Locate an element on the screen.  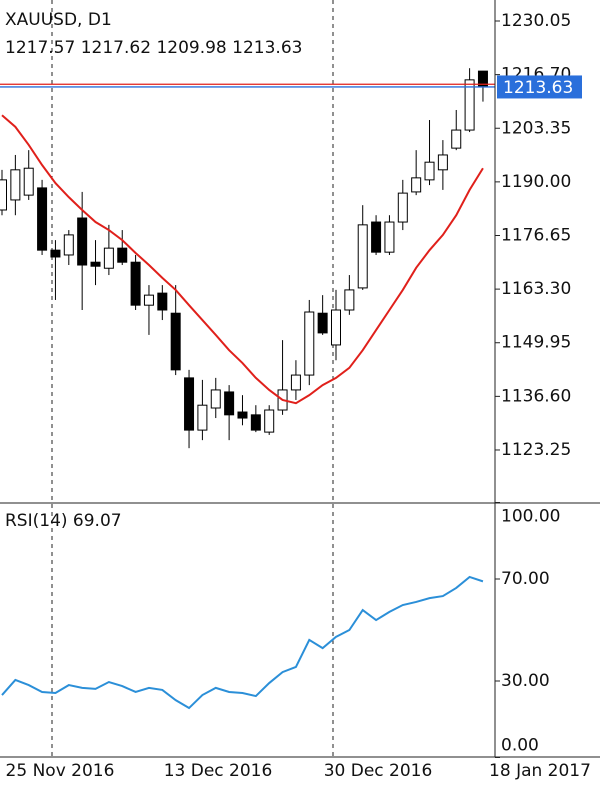
x-tick-label: 18 Jan 2017 is located at coordinates (540, 771).